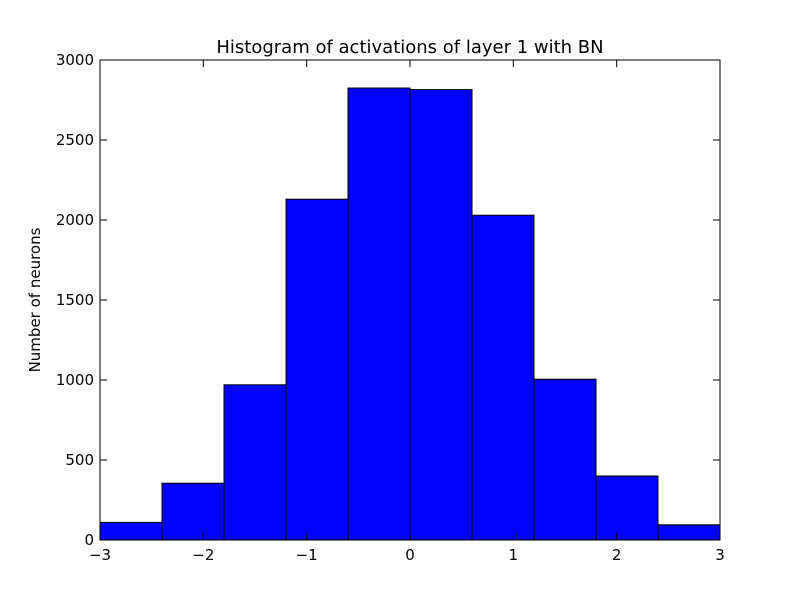  Describe the element at coordinates (75, 60) in the screenshot. I see `y-tick-label: 3000` at that location.